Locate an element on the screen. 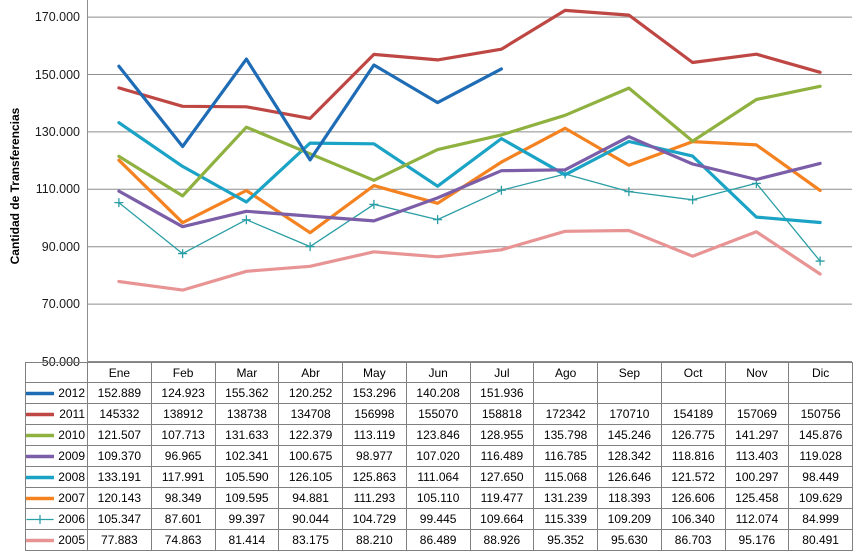 The width and height of the screenshot is (857, 554). value-cell-2011-sep: 170710 is located at coordinates (629, 414).